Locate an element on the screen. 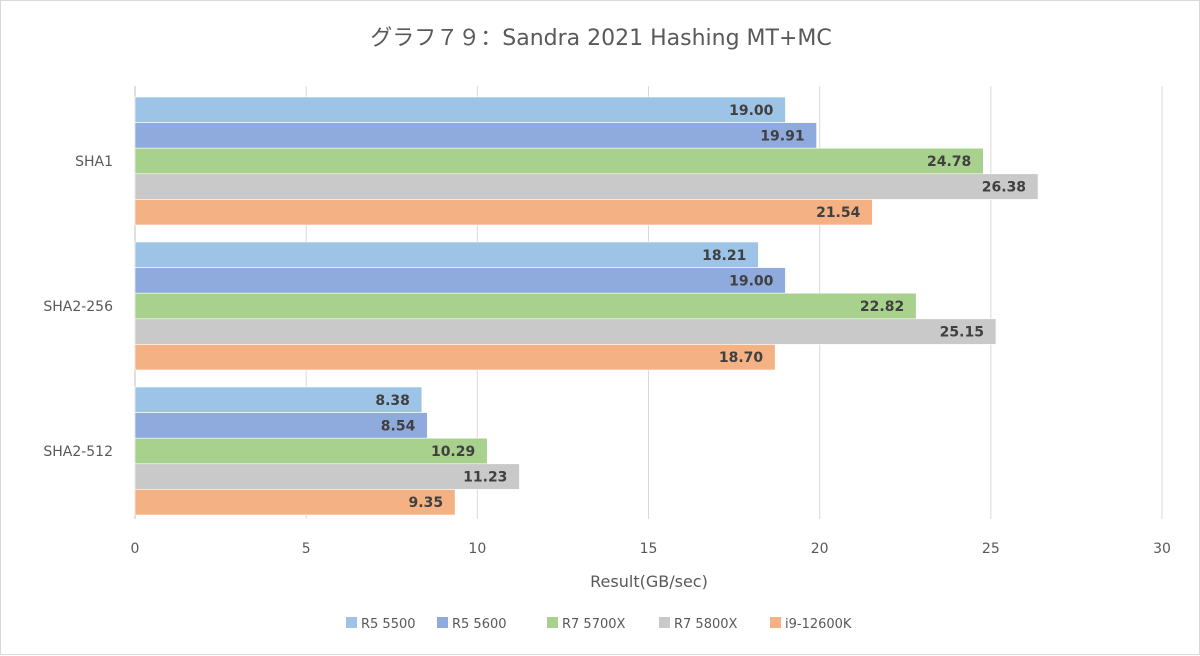 This screenshot has height=656, width=1200. x-tick-label: 15 is located at coordinates (649, 549).